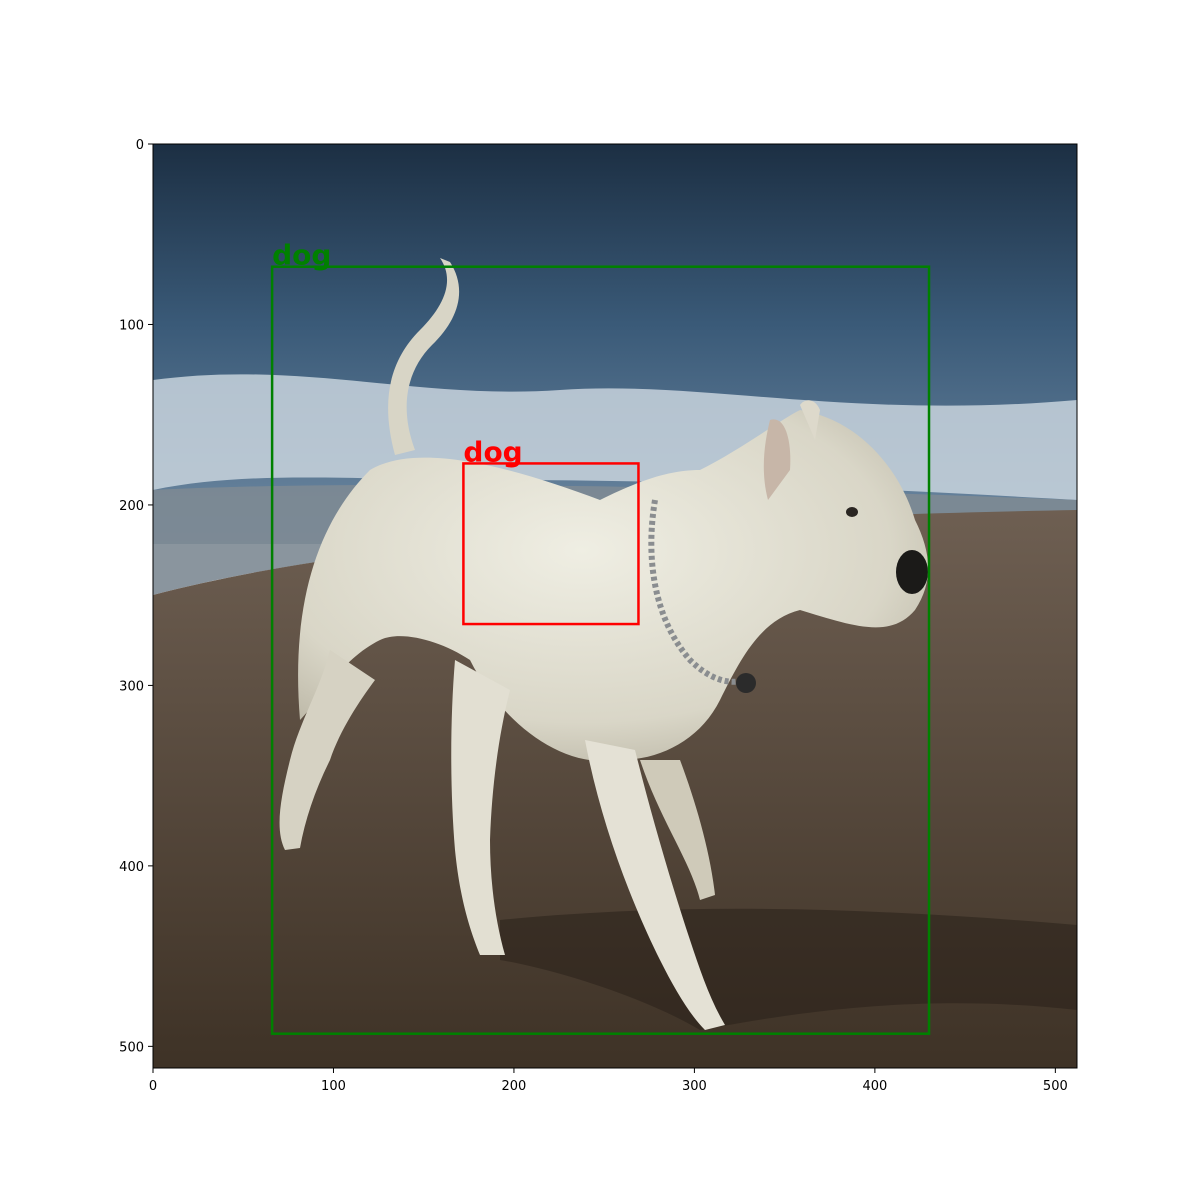 The width and height of the screenshot is (1200, 1200). What do you see at coordinates (912, 572) in the screenshot?
I see `dog-nose` at bounding box center [912, 572].